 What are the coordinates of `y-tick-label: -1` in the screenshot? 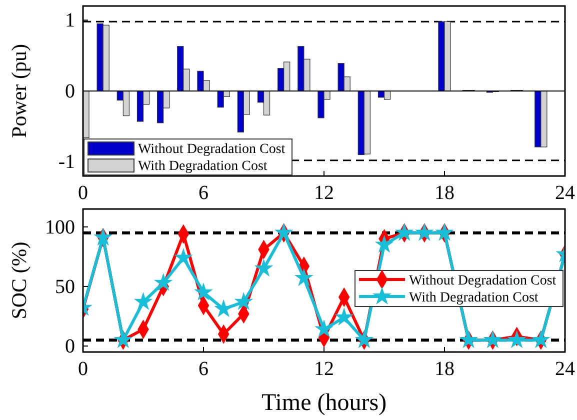 It's located at (66, 162).